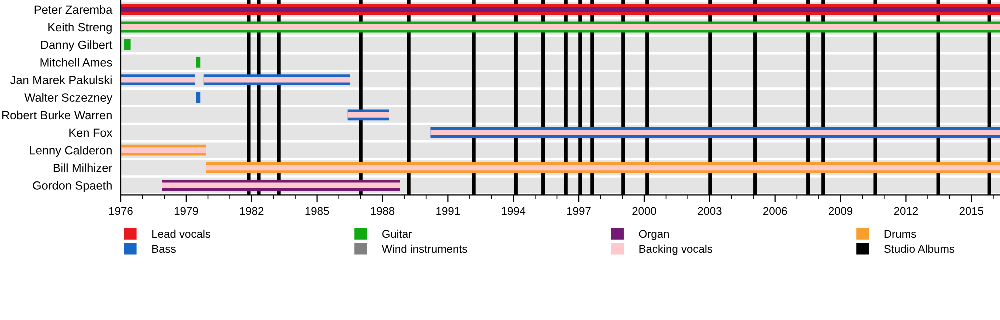  What do you see at coordinates (73, 9) in the screenshot?
I see `y-tick-label: Peter Zaremba` at bounding box center [73, 9].